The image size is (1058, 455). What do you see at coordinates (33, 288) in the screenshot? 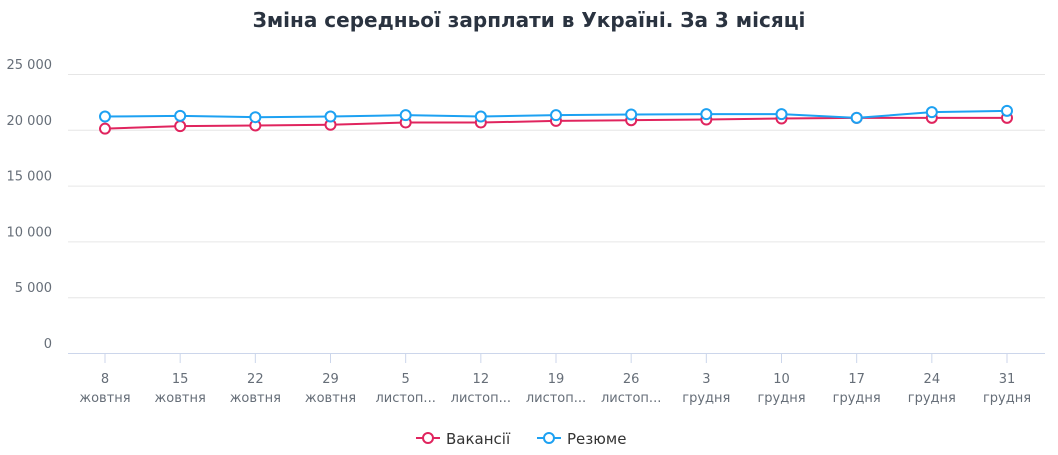
I see `y-tick-label: 5 000` at bounding box center [33, 288].